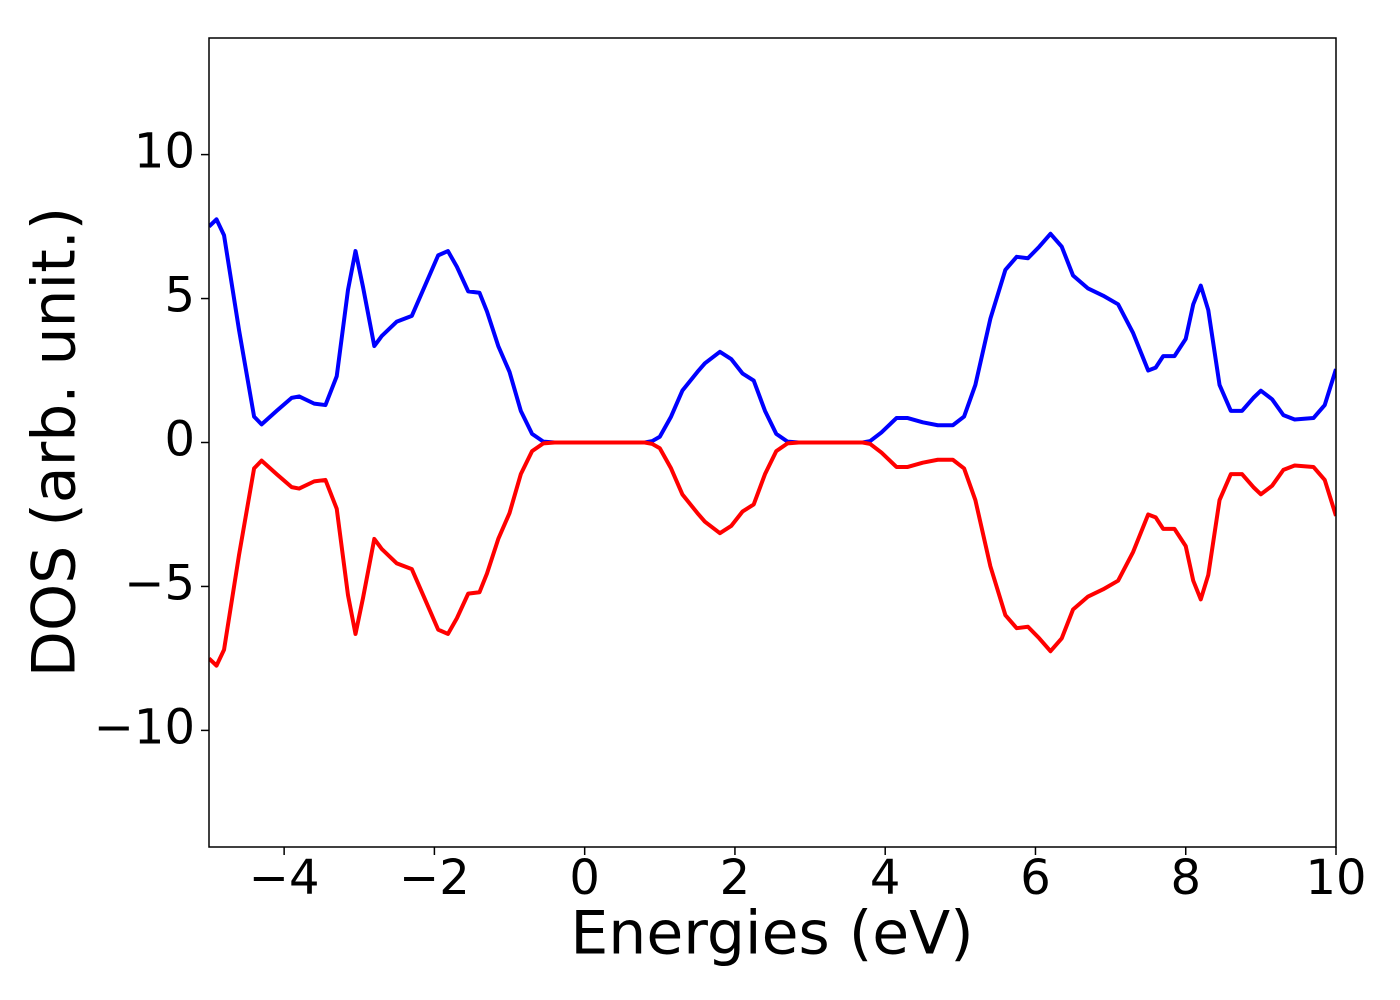  What do you see at coordinates (159, 583) in the screenshot?
I see `y-tick-label: −5` at bounding box center [159, 583].